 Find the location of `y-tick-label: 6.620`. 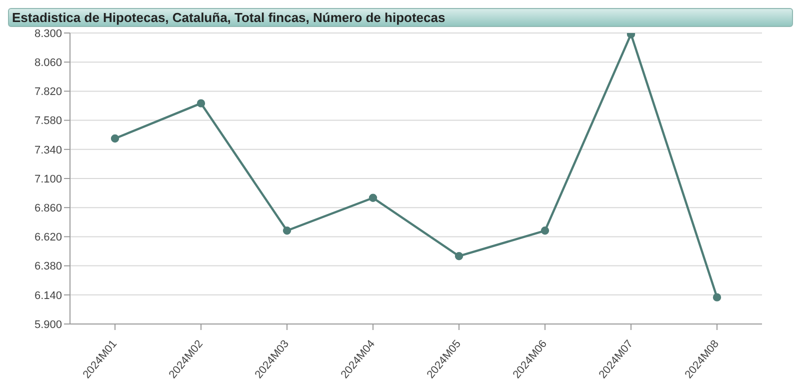

y-tick-label: 6.620 is located at coordinates (48, 238).